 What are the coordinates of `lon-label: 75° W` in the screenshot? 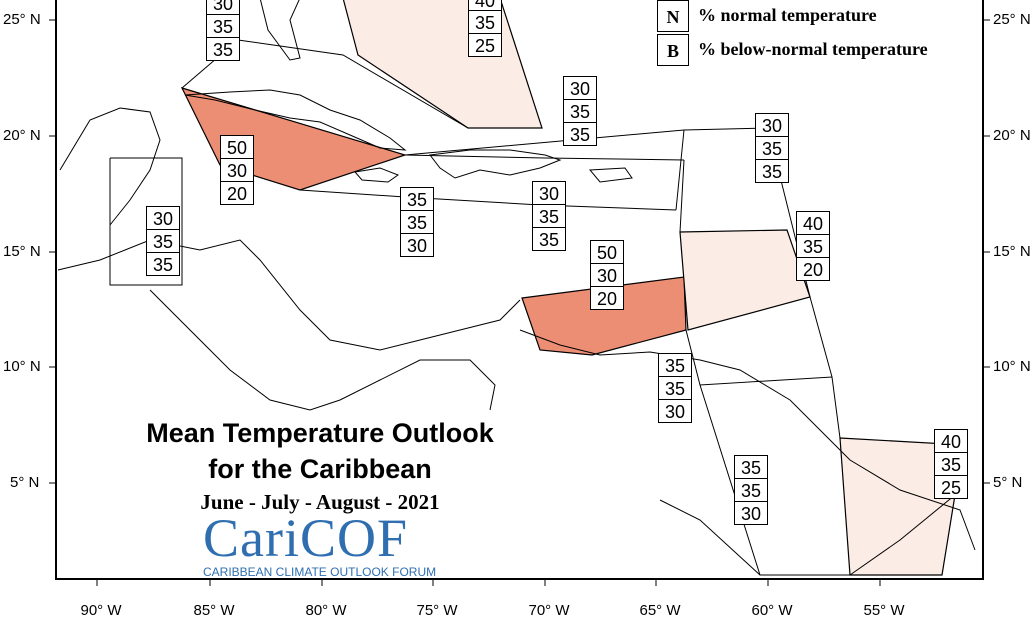 It's located at (437, 610).